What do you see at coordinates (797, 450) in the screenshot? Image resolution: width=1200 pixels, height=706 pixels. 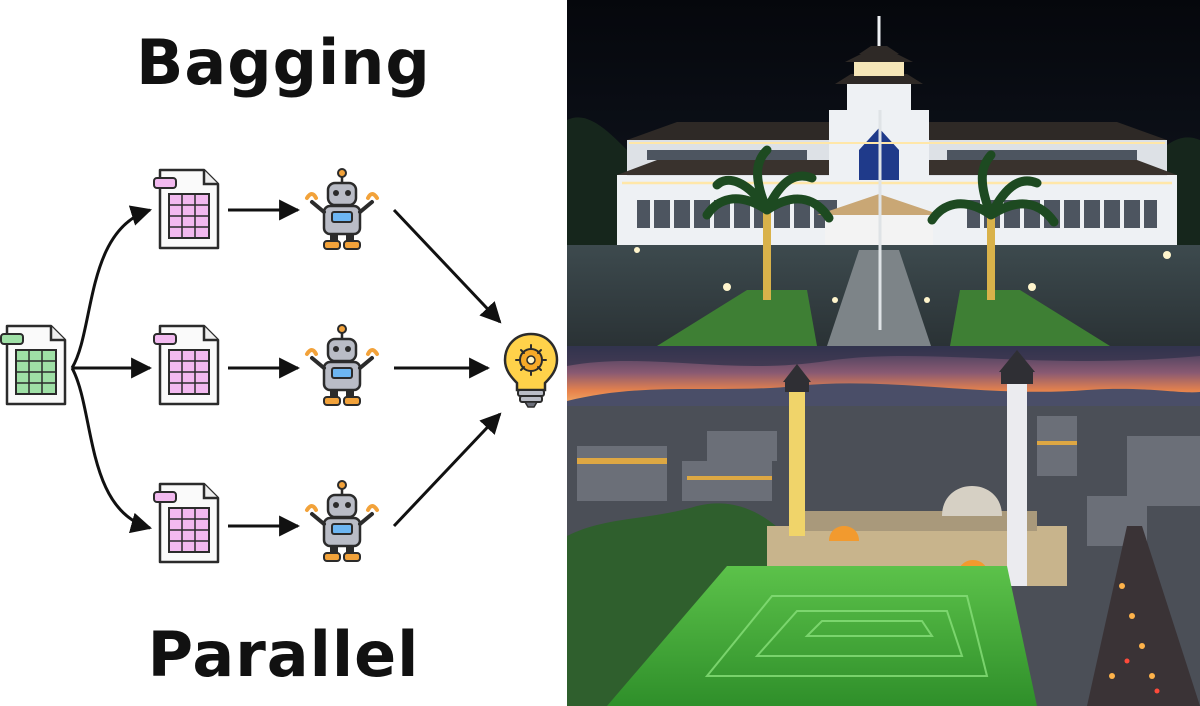 I see `minaret-left` at bounding box center [797, 450].